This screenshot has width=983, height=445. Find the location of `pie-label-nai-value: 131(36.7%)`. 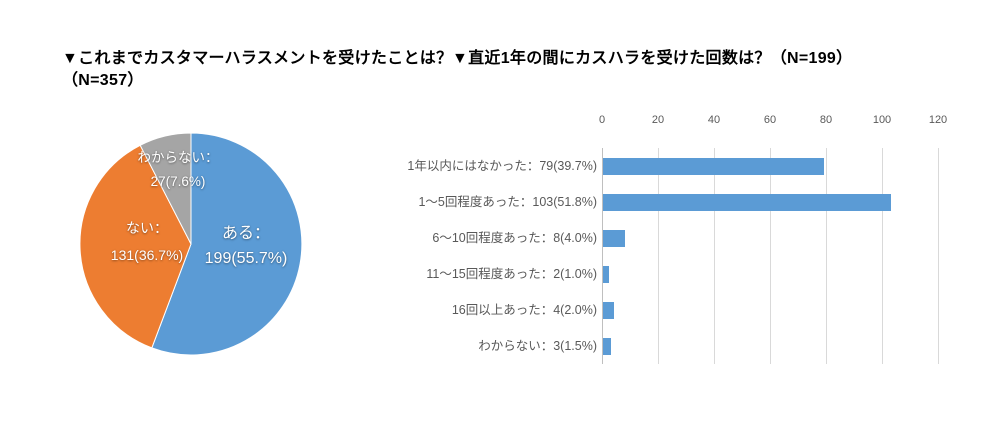

pie-label-nai-value: 131(36.7%) is located at coordinates (147, 255).